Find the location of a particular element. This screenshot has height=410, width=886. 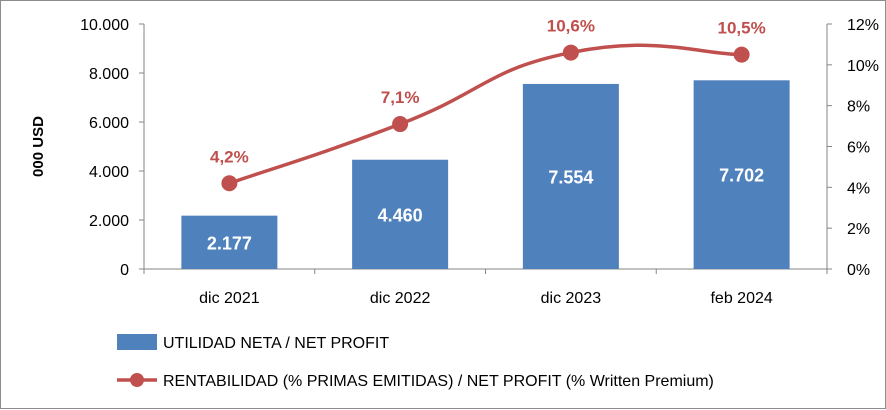

y-tick-label: 10.000 is located at coordinates (104, 25).